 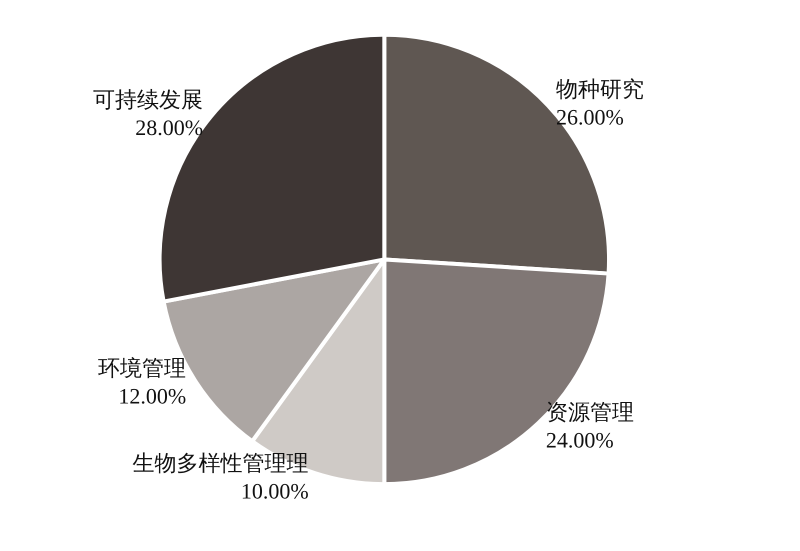 I want to click on data-label: 12.00%, so click(x=152, y=395).